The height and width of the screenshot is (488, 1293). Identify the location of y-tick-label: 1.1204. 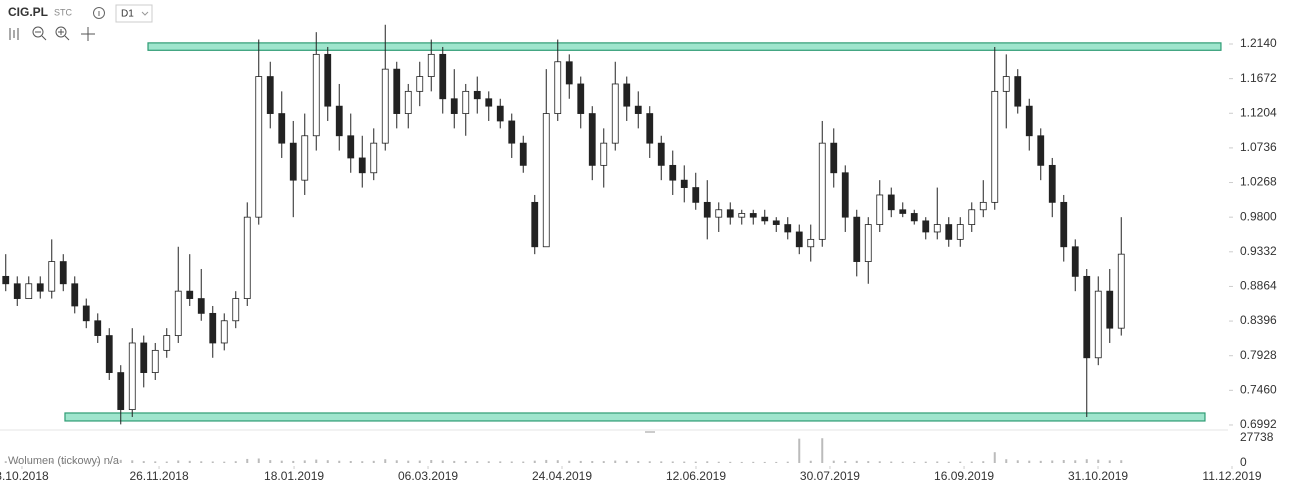
(1258, 112).